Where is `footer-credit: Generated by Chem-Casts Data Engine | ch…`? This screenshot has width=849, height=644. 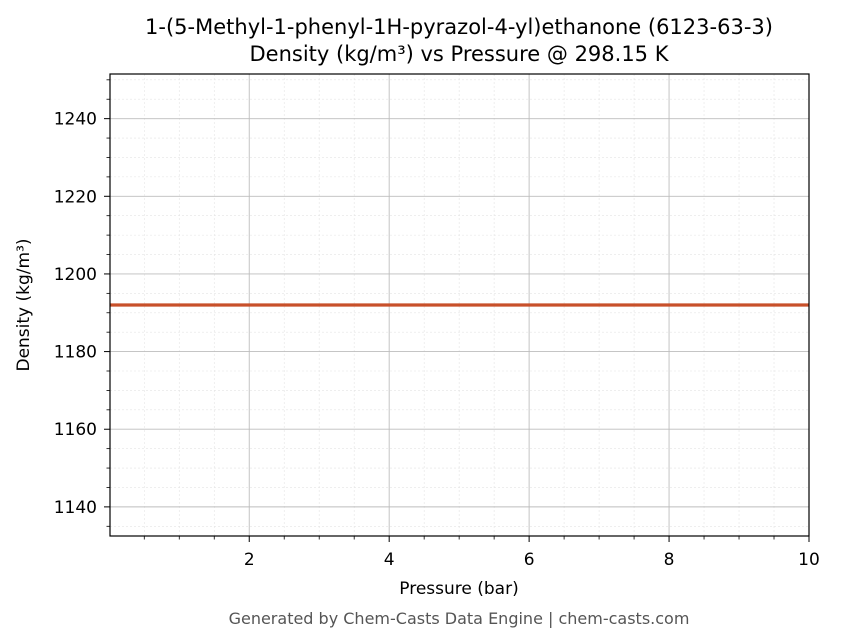
footer-credit: Generated by Chem-Casts Data Engine | ch… is located at coordinates (459, 618).